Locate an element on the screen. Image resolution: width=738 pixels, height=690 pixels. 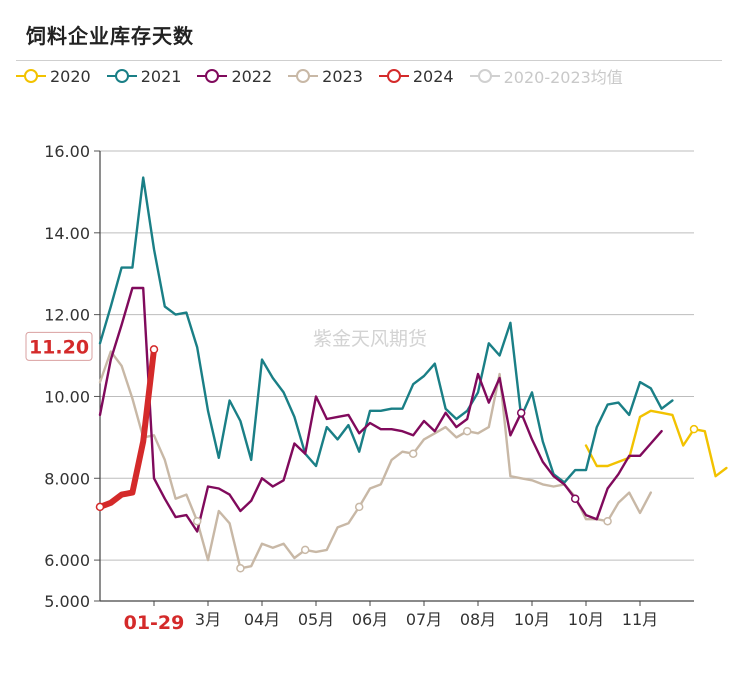
legend-item-2024: 2024 is located at coordinates (416, 76).